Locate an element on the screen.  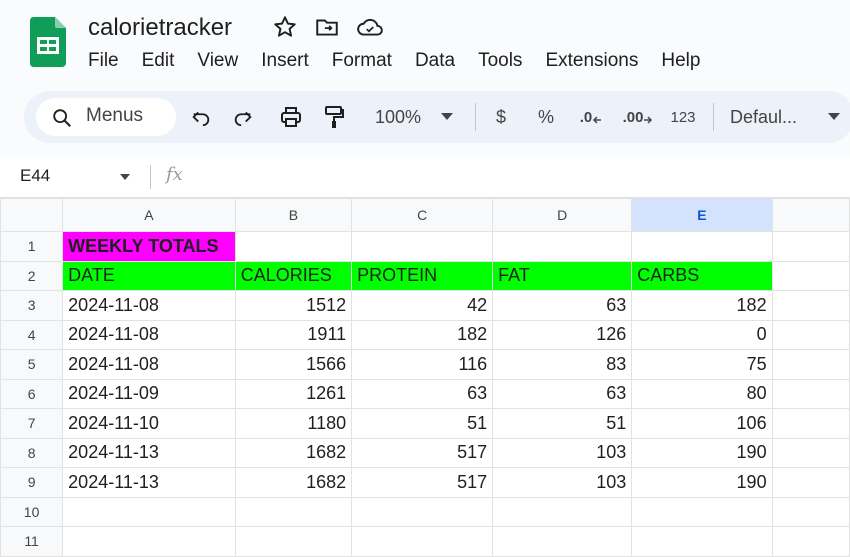
zoom-value: 100% is located at coordinates (398, 116).